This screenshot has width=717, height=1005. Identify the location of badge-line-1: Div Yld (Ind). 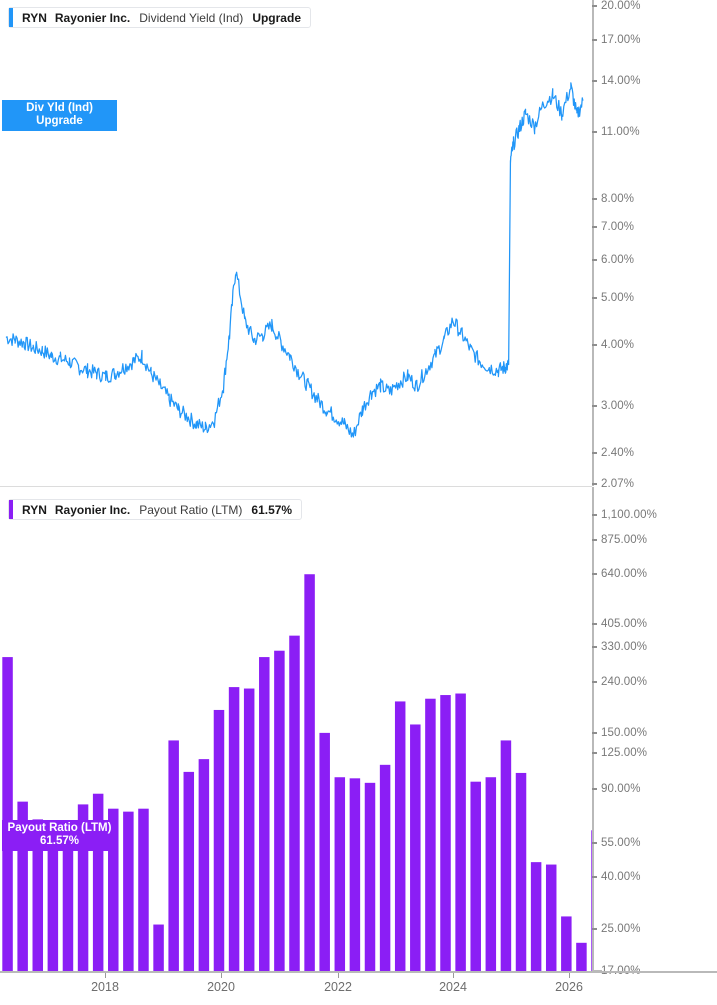
(59, 108).